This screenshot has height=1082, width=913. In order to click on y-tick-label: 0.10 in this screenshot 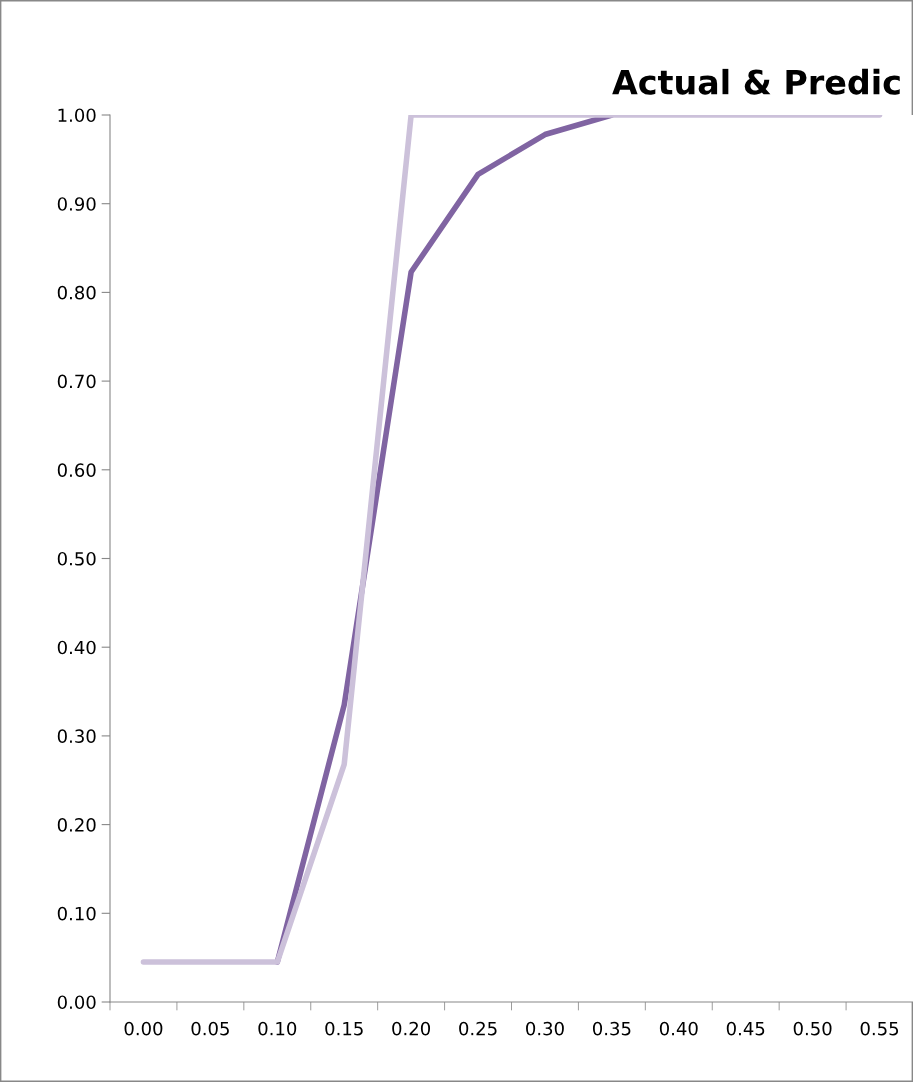, I will do `click(76, 913)`.